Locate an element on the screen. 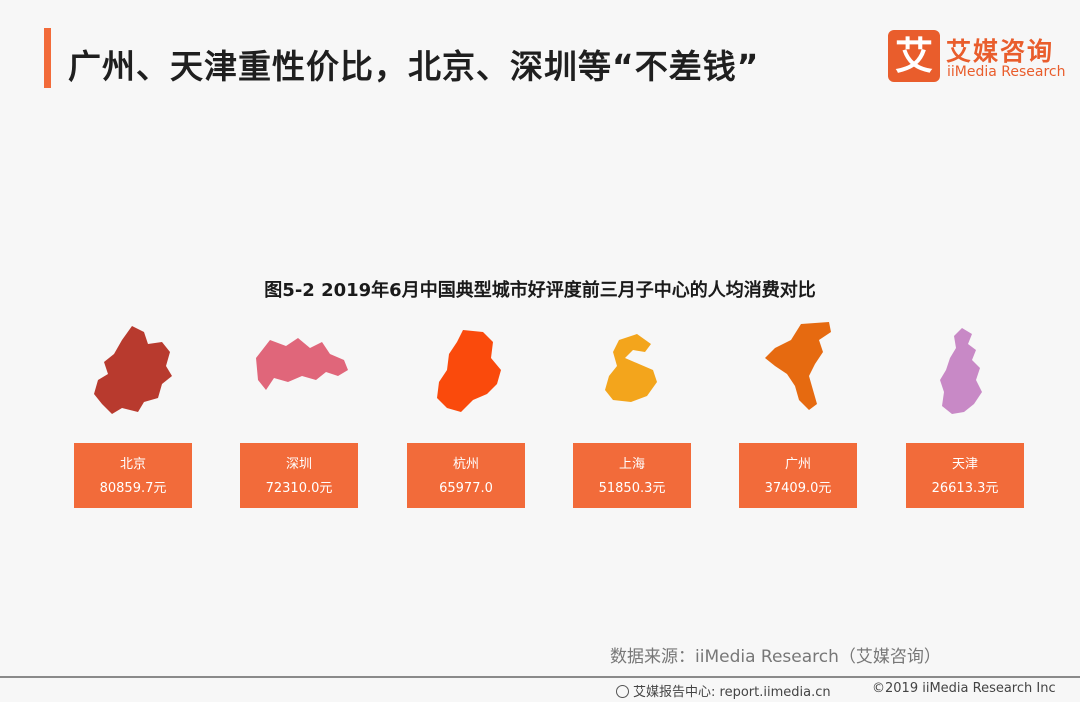  globe-icon is located at coordinates (622, 691).